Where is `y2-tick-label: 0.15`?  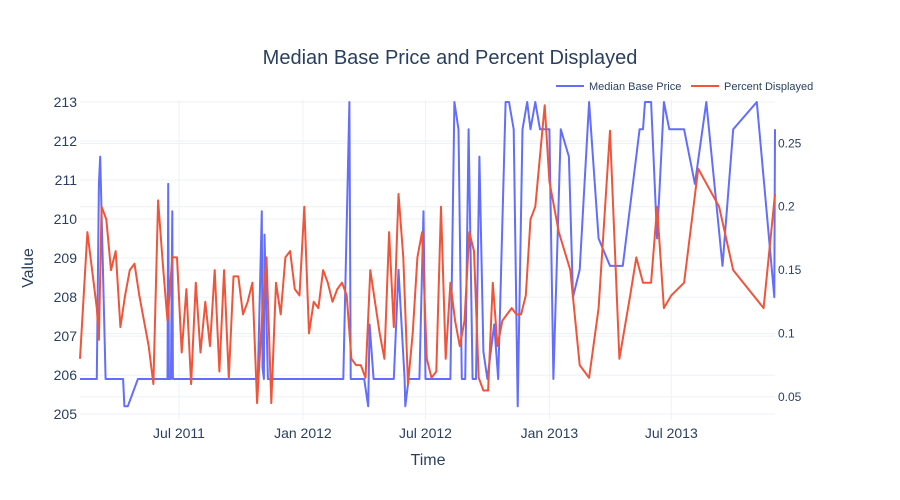
y2-tick-label: 0.15 is located at coordinates (790, 270).